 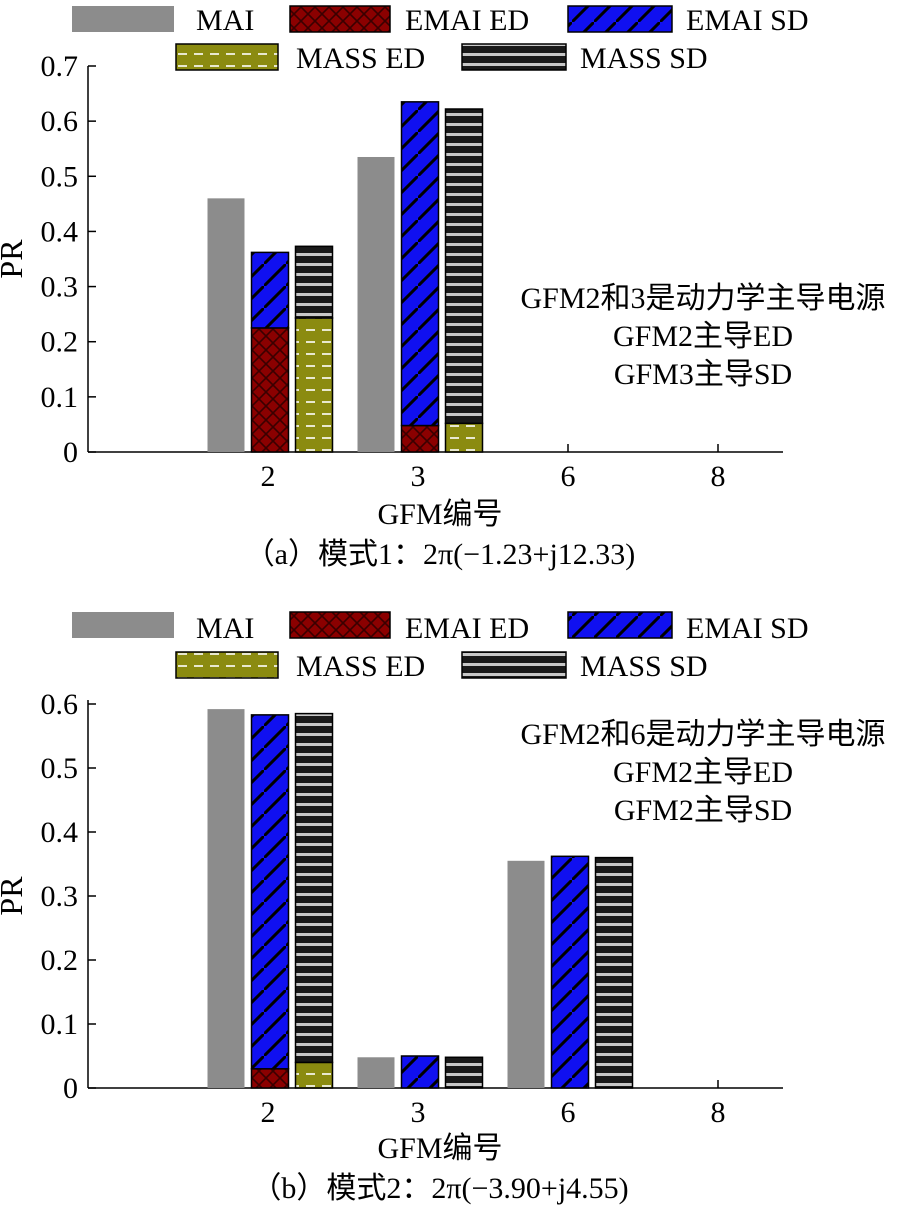 I want to click on caption-b: （b）模式2：2π(−3.90+j4.55), so click(x=439, y=1188).